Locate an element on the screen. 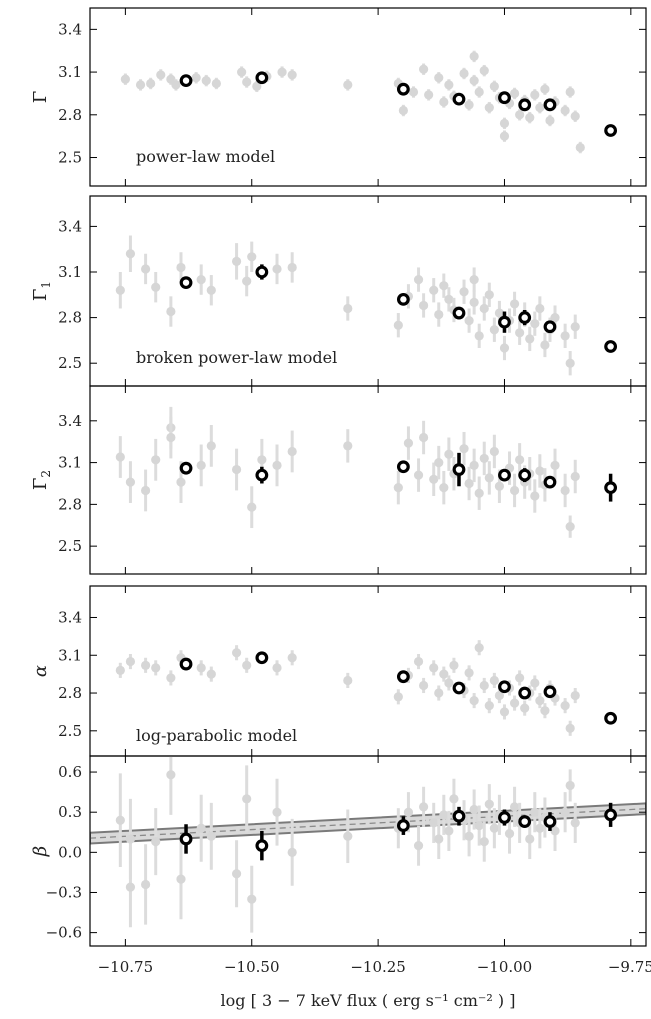  x-tick-label: −10.25 is located at coordinates (378, 967).